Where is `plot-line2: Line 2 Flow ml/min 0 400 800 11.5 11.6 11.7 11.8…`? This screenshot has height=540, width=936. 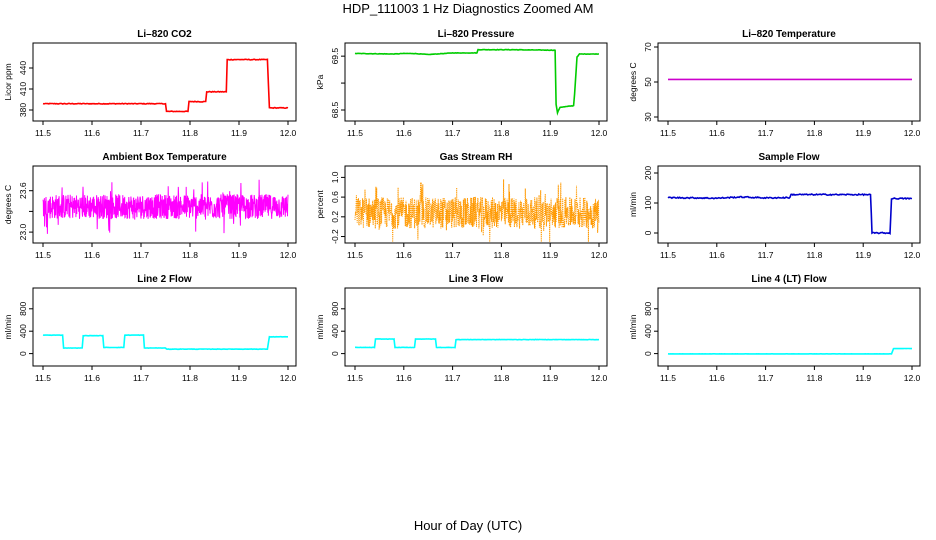
plot-line2: Line 2 Flow ml/min 0 400 800 11.5 11.6 11.7 11.8… is located at coordinates (150, 328).